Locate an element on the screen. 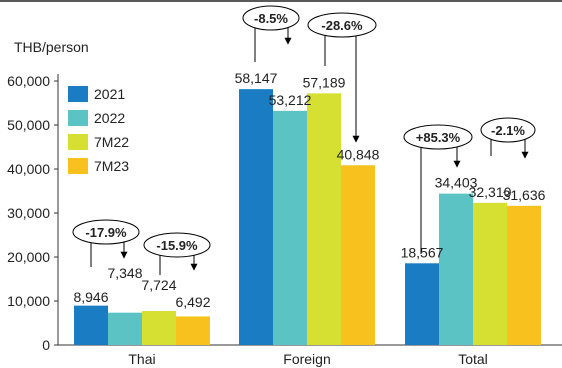 Image resolution: width=562 pixels, height=368 pixels. annotation-bracket-left is located at coordinates (413, 195).